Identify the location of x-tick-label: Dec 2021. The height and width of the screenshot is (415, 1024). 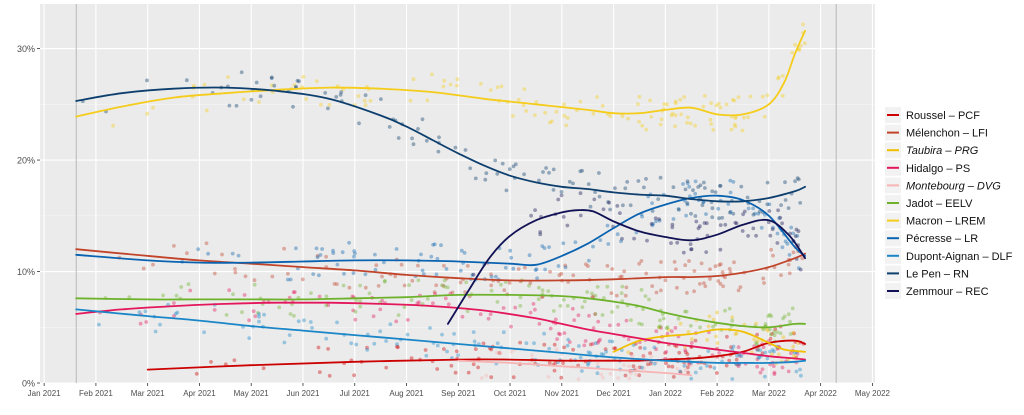
(613, 393).